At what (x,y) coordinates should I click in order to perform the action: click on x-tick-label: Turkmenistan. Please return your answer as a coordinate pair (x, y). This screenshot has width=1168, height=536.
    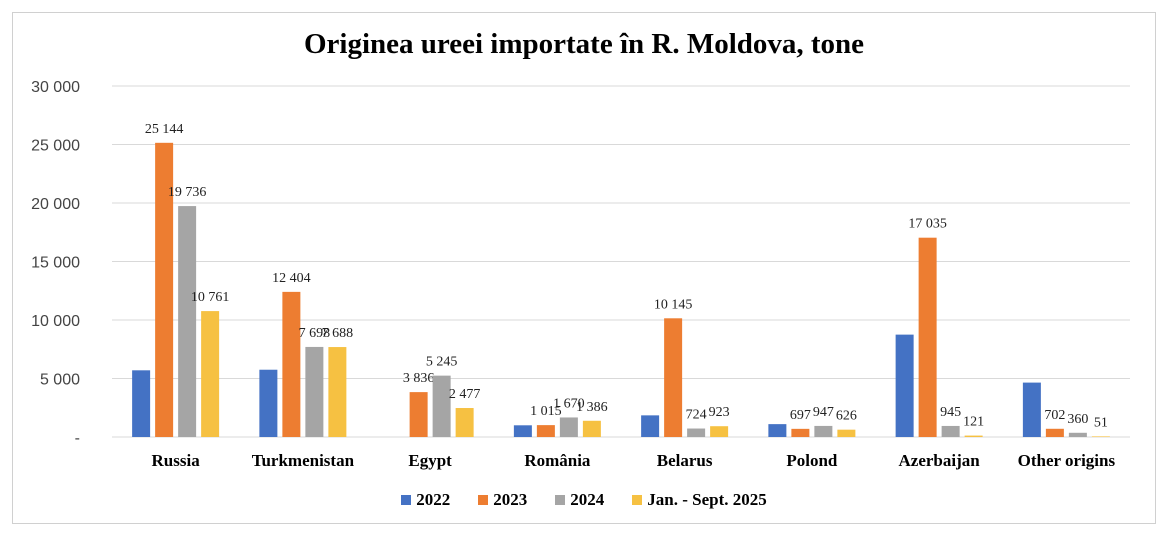
    Looking at the image, I should click on (303, 460).